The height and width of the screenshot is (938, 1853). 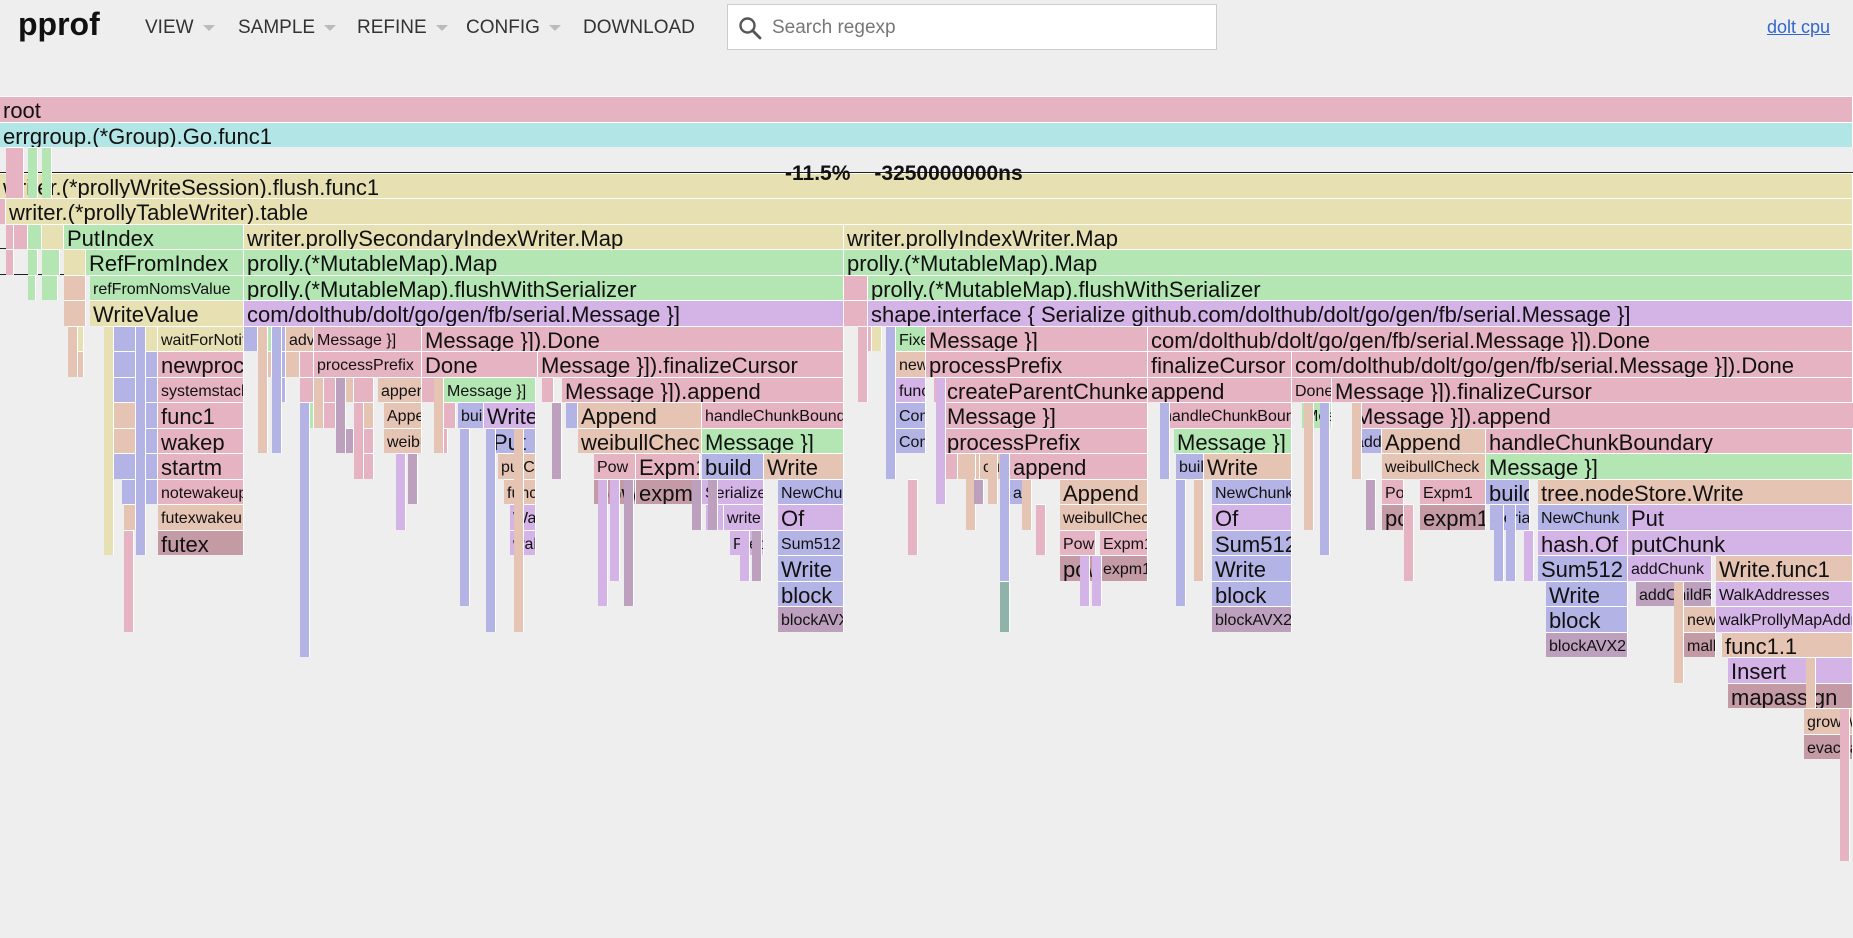 What do you see at coordinates (1787, 644) in the screenshot?
I see `flame-frame: func1.1` at bounding box center [1787, 644].